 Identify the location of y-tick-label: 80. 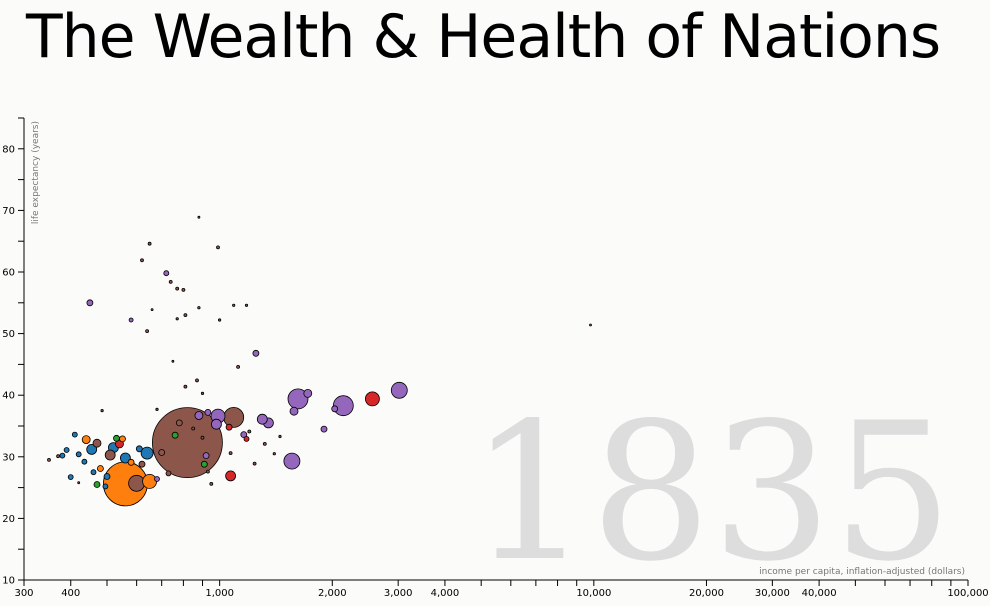
(8, 149).